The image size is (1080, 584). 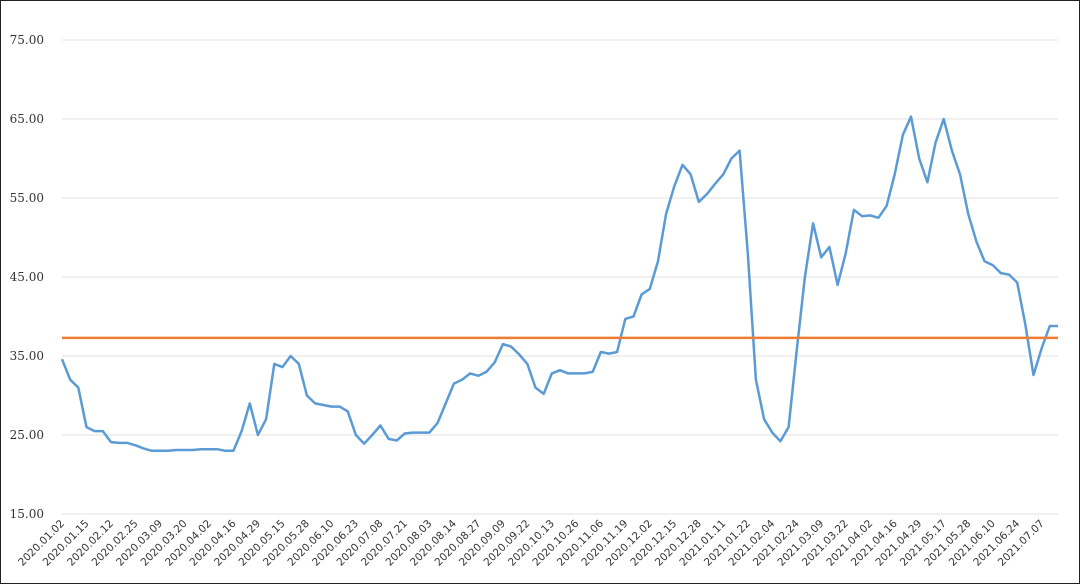 I want to click on y-tick-label: 65.00, so click(x=27, y=119).